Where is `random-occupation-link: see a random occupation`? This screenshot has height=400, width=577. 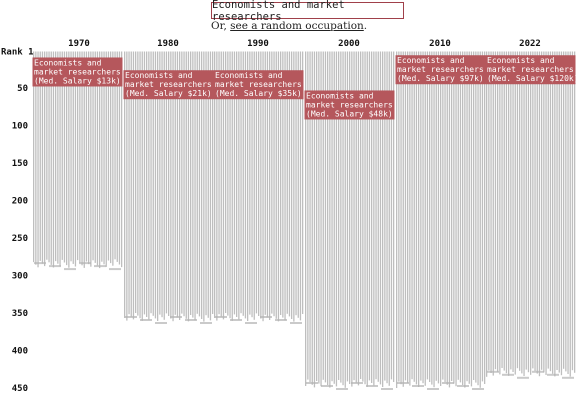
random-occupation-link: see a random occupation is located at coordinates (297, 26).